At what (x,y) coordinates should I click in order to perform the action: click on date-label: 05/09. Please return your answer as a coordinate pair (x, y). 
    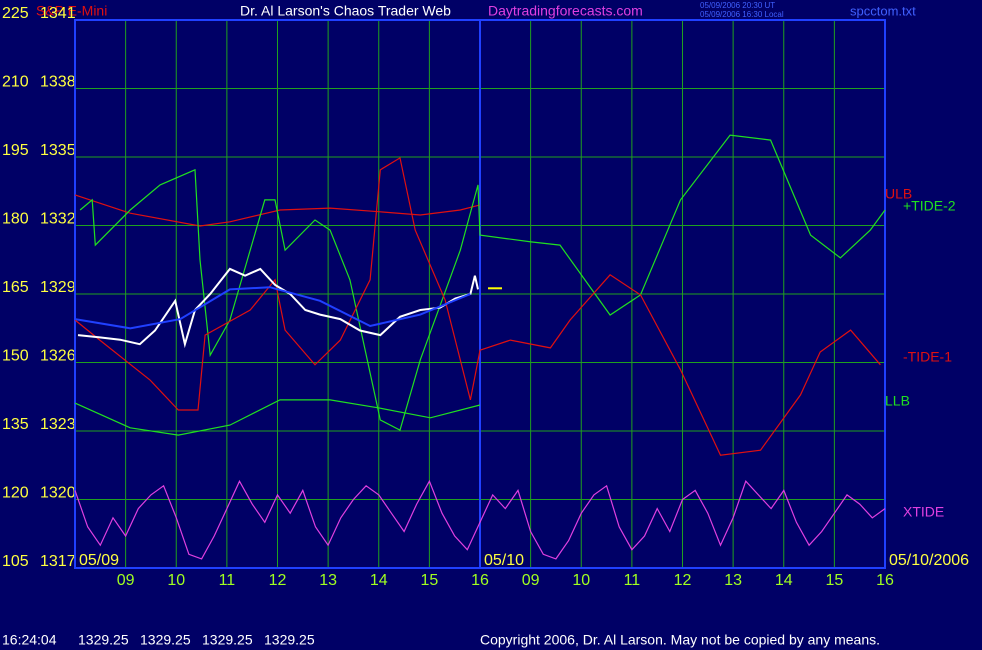
    Looking at the image, I should click on (99, 560).